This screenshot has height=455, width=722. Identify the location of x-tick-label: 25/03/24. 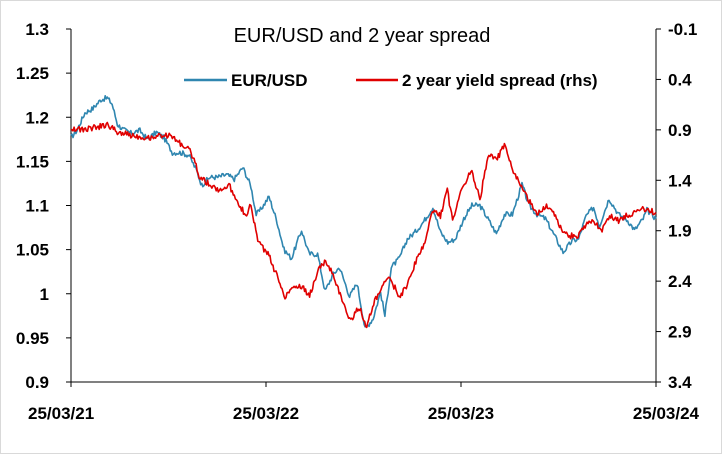
(666, 413).